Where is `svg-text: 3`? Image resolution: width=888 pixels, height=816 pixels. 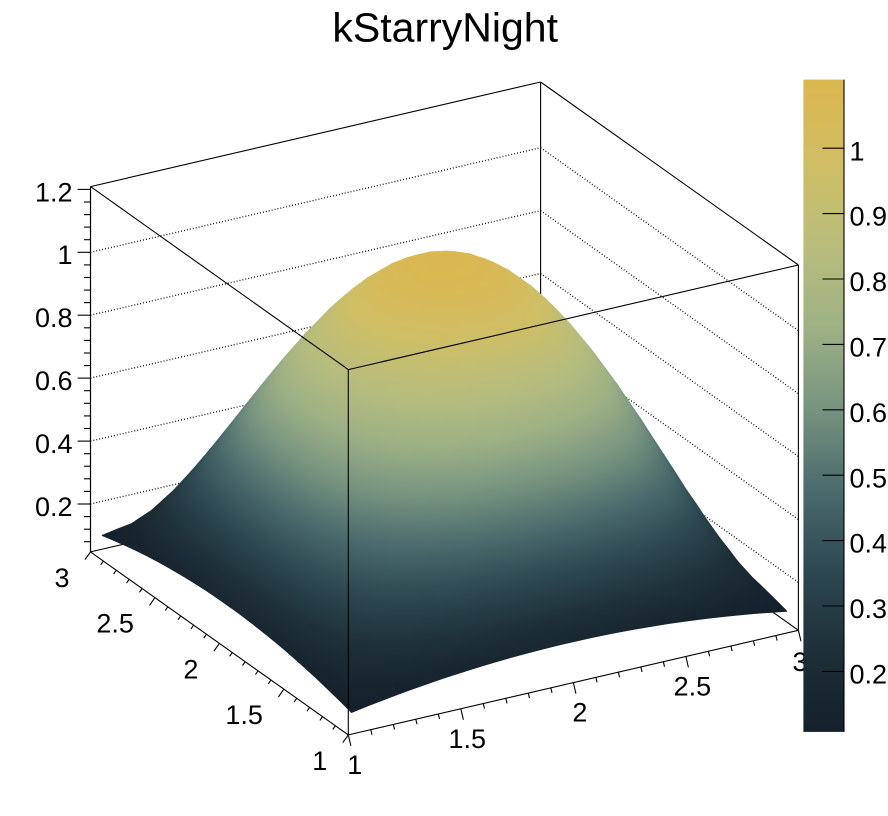
svg-text: 3 is located at coordinates (61, 578).